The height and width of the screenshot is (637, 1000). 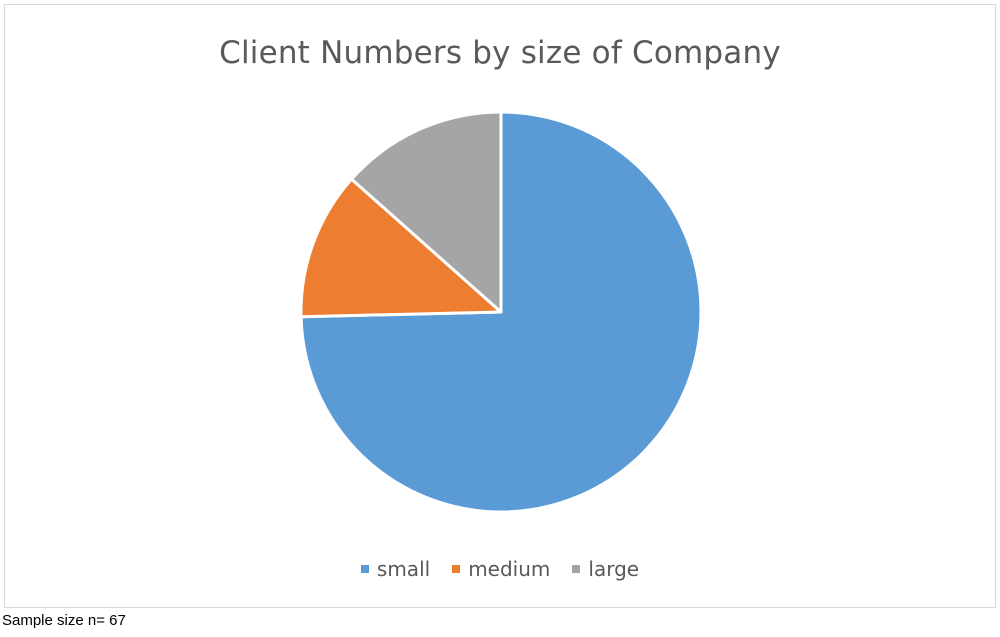 I want to click on pie-slice-medium, so click(x=401, y=248).